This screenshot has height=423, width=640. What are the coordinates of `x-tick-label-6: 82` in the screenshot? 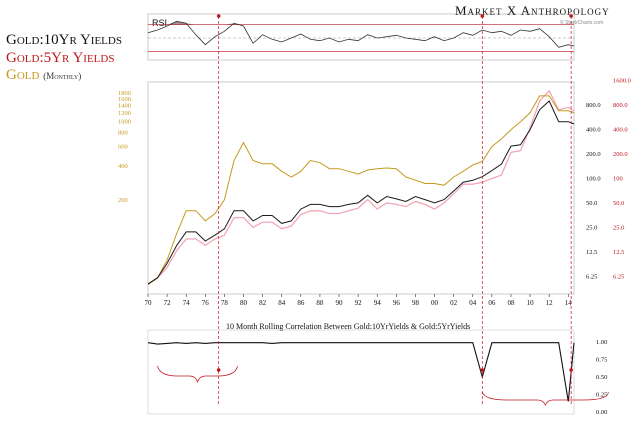 It's located at (263, 303).